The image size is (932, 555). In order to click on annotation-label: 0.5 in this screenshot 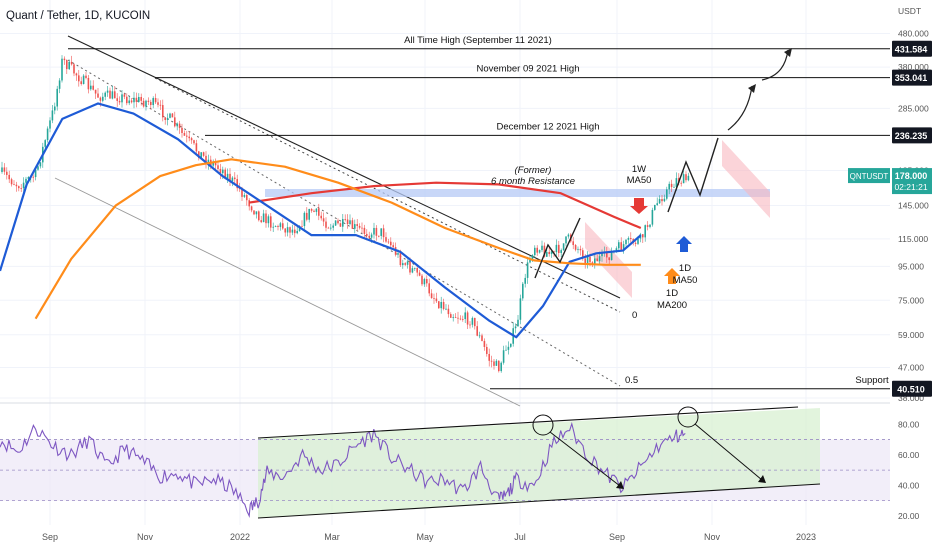, I will do `click(631, 380)`.